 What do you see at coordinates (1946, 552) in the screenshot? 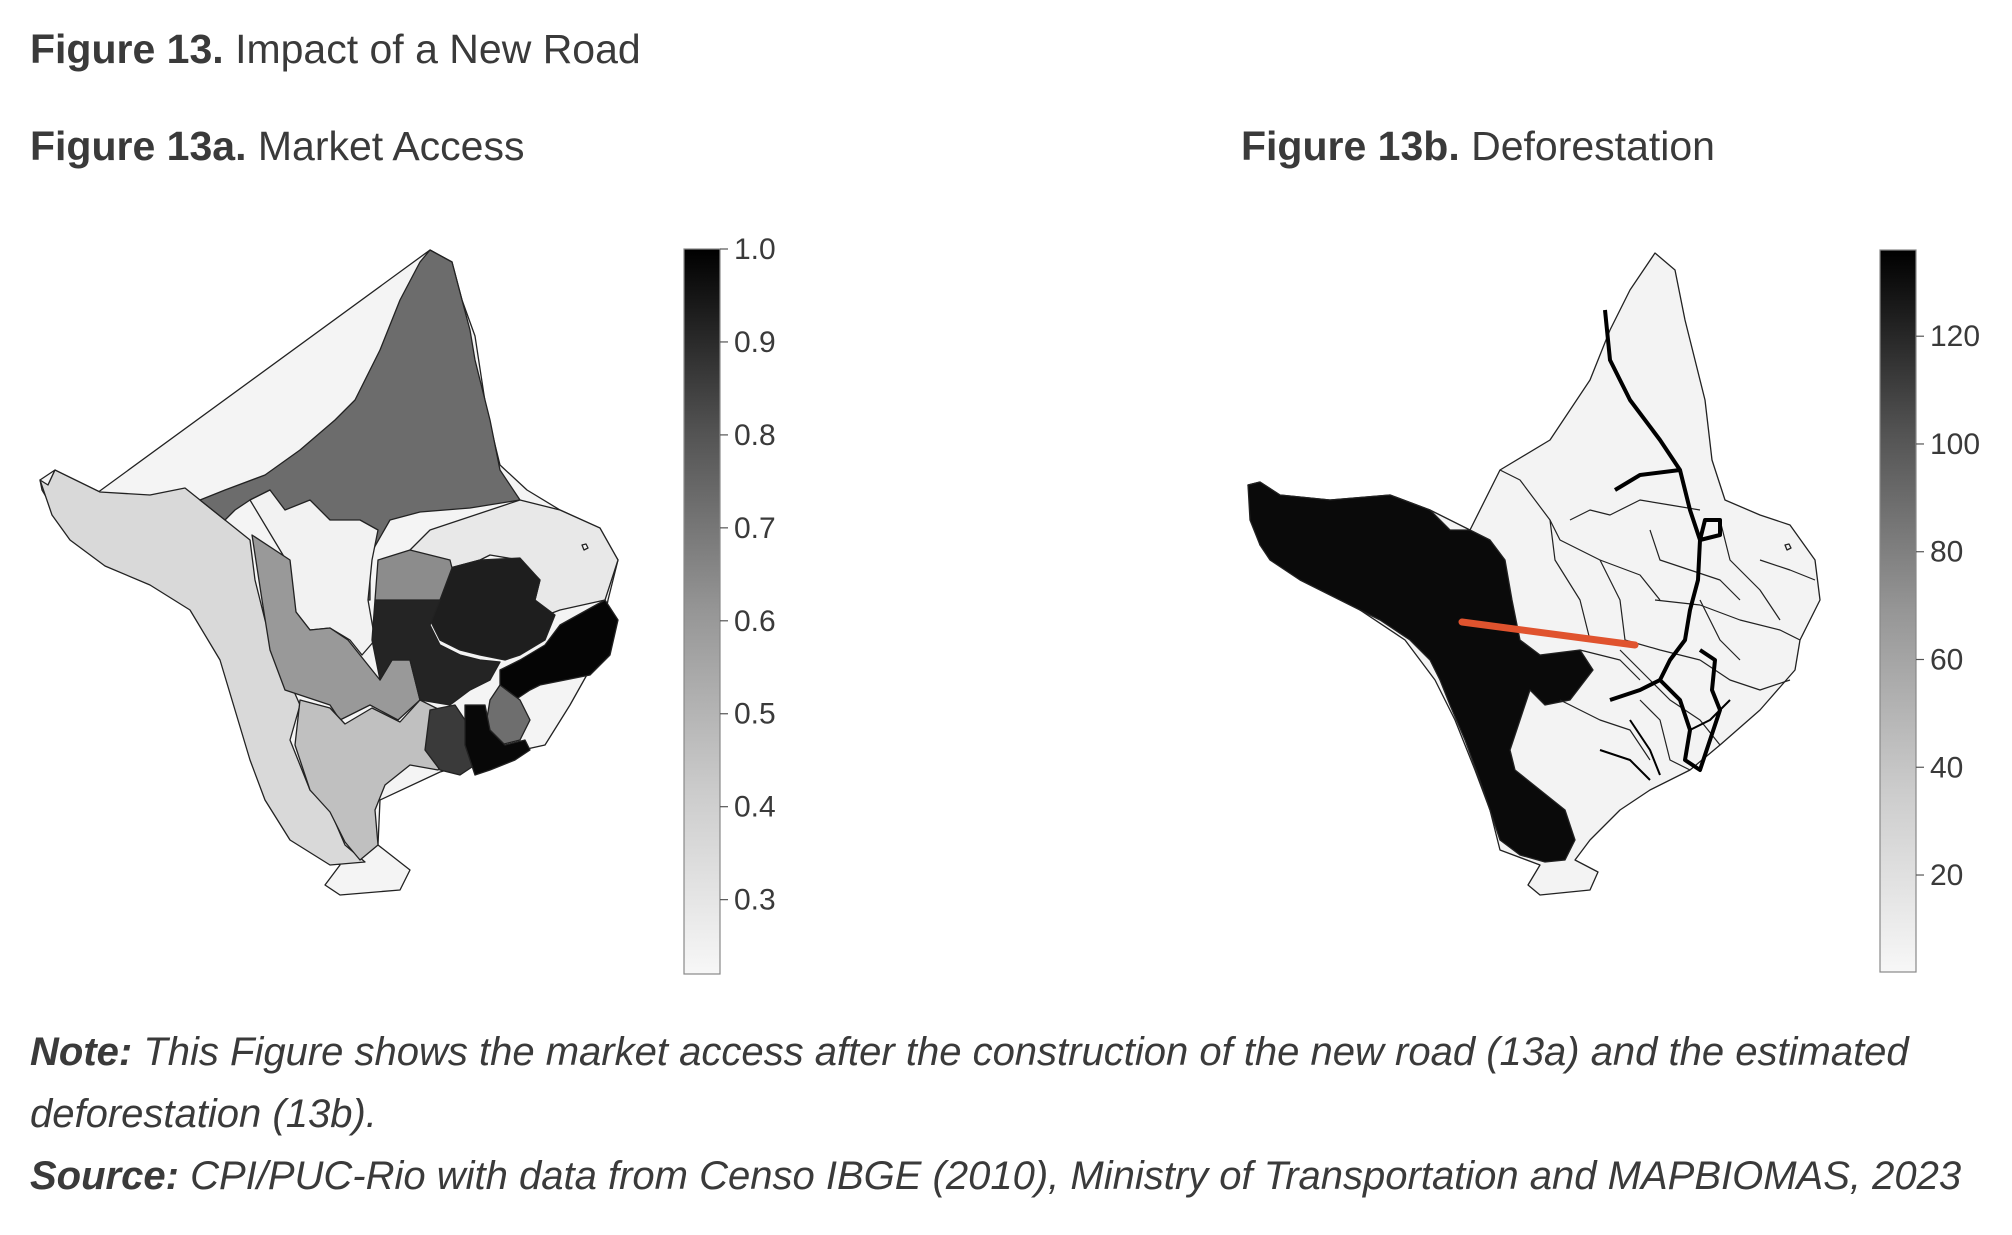
I see `colorbar-b-tick-label: 80` at bounding box center [1946, 552].